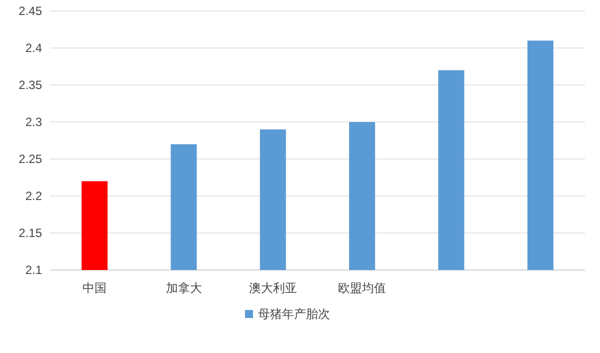 The width and height of the screenshot is (600, 353). Describe the element at coordinates (30, 85) in the screenshot. I see `y-tick-label: 2.35` at that location.